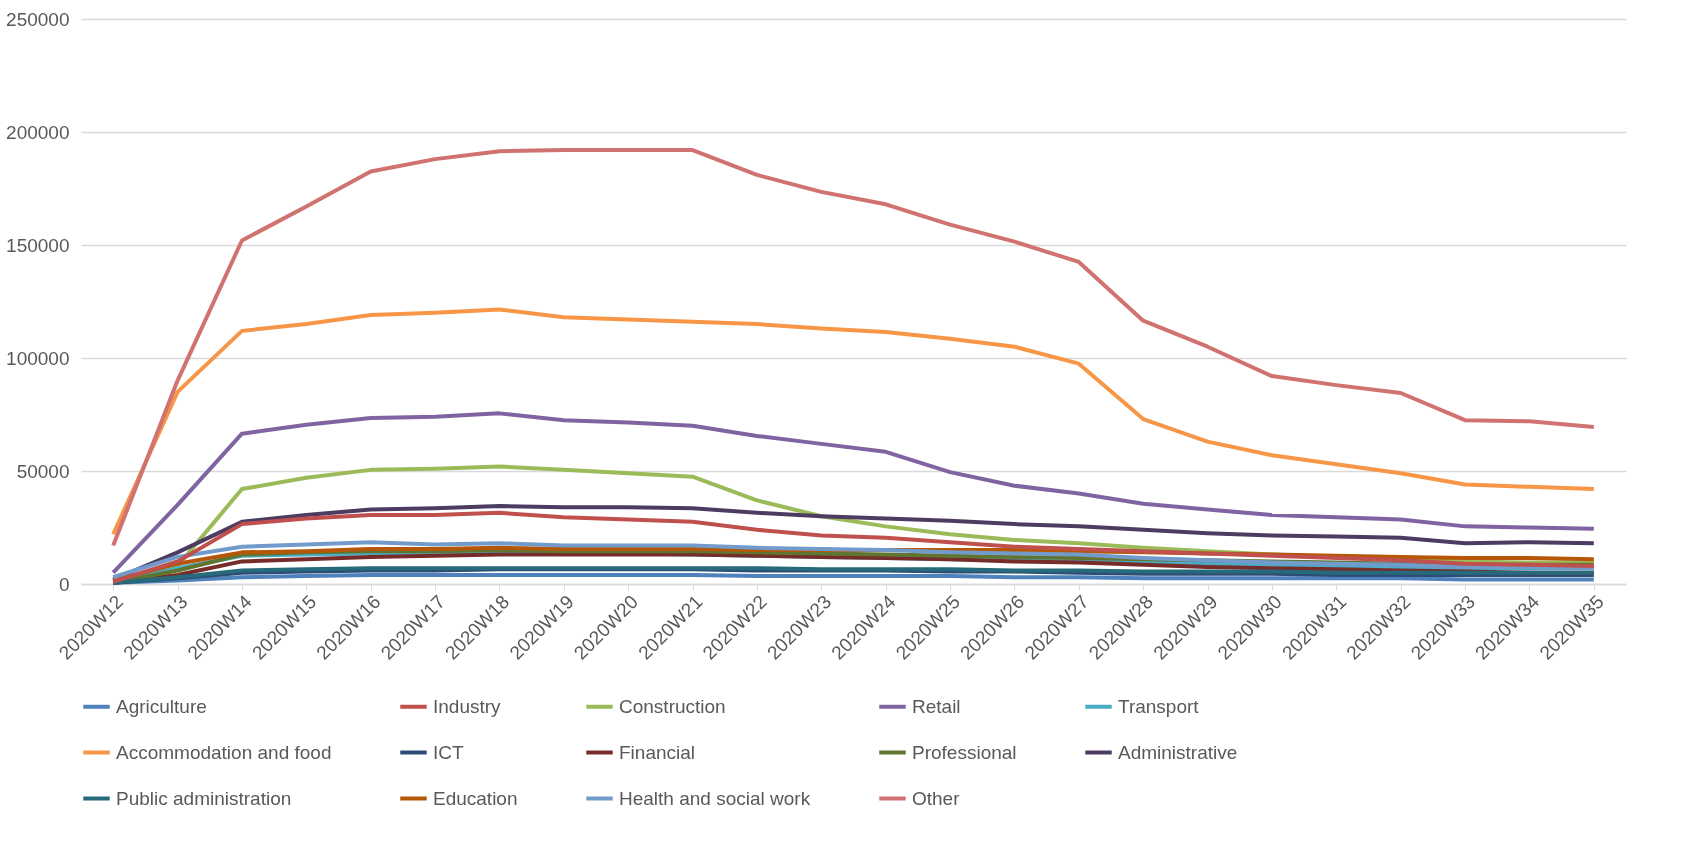 The height and width of the screenshot is (851, 1698). I want to click on legend-label: Industry, so click(467, 706).